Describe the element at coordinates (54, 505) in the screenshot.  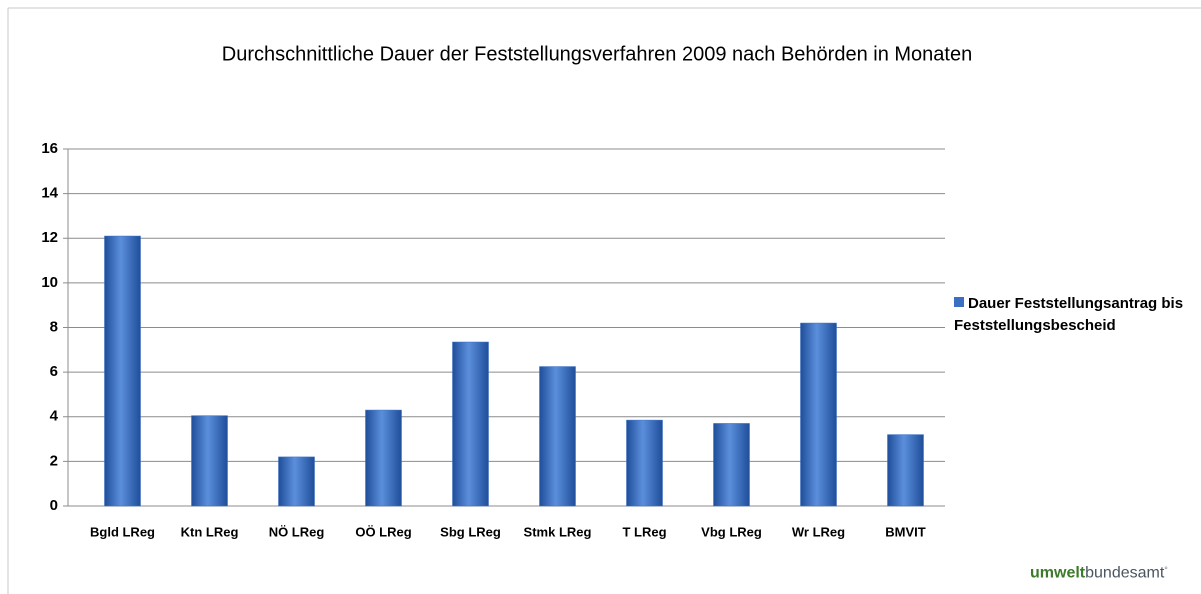
I see `y-tick-label: 0` at that location.